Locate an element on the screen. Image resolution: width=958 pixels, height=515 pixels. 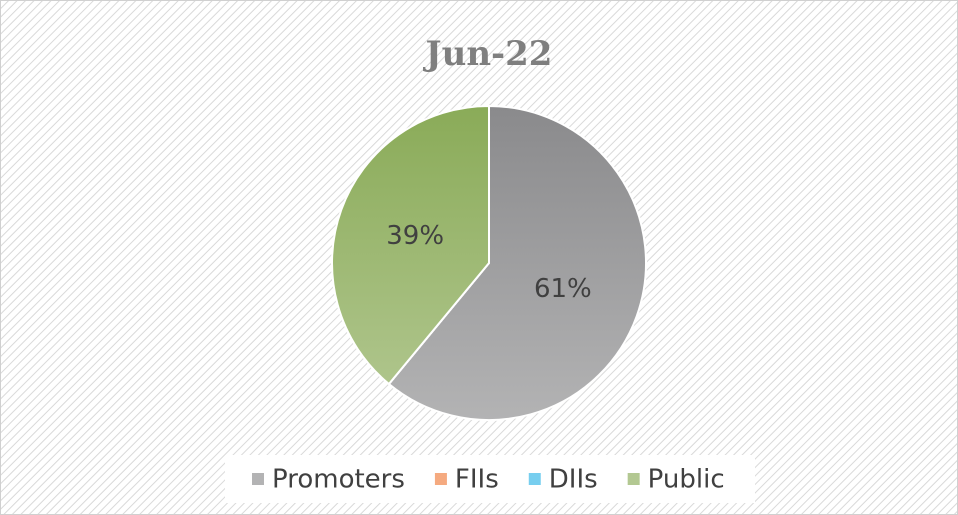
legend-label: FIIs is located at coordinates (477, 480).